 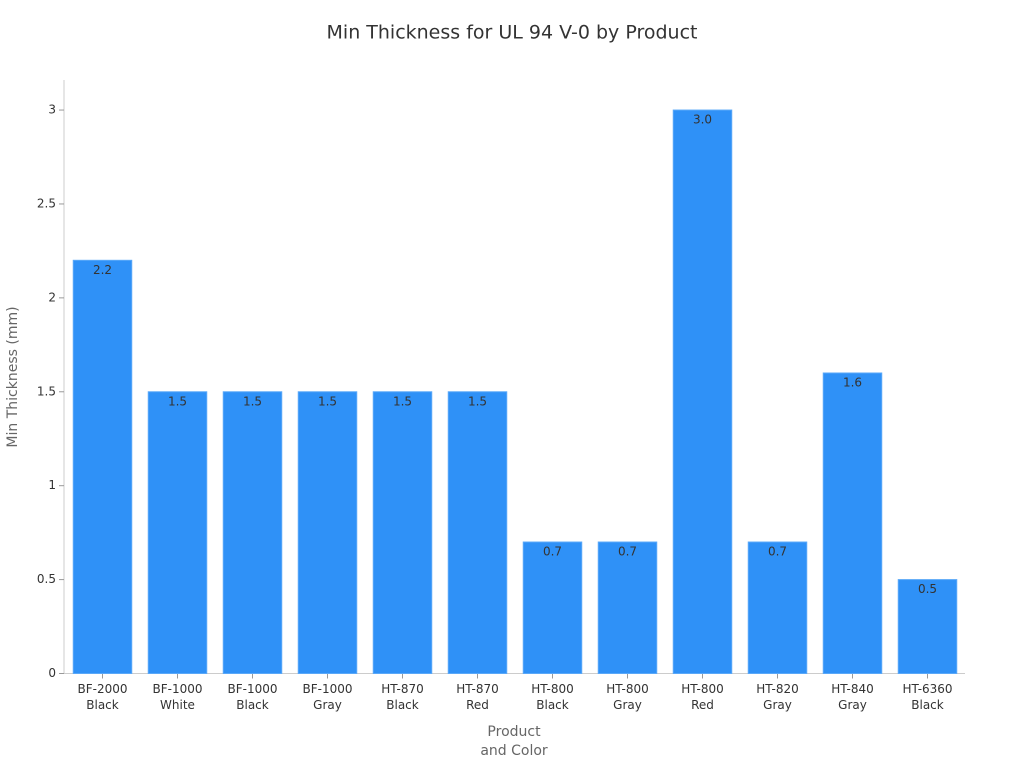 I want to click on x-tick-label: BF-2000 Black, so click(x=102, y=697).